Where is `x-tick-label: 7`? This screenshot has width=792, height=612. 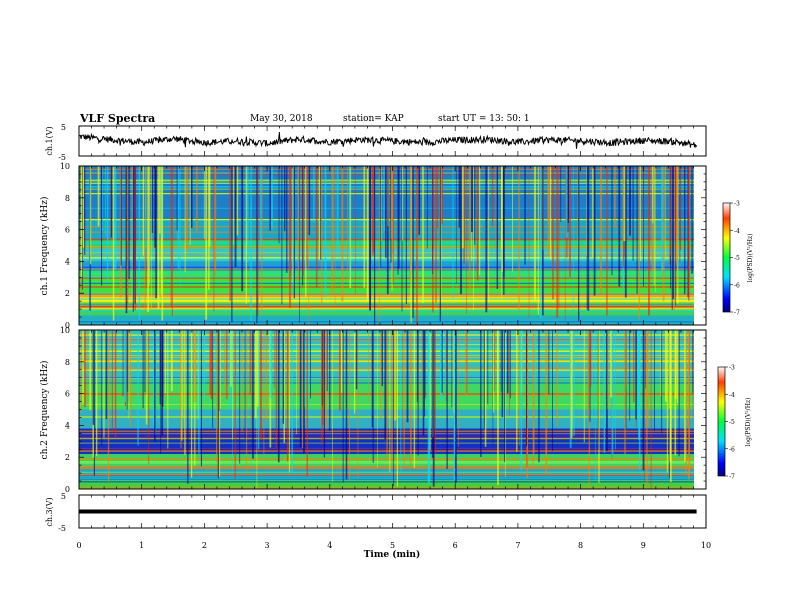 x-tick-label: 7 is located at coordinates (517, 545).